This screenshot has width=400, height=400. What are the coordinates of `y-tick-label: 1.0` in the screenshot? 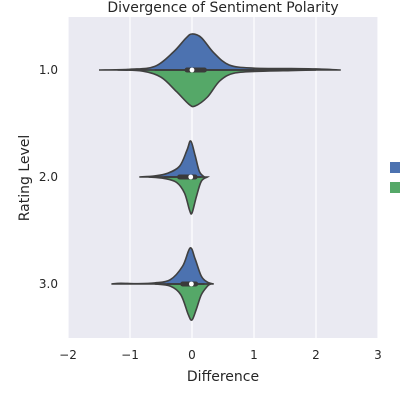 It's located at (48, 70).